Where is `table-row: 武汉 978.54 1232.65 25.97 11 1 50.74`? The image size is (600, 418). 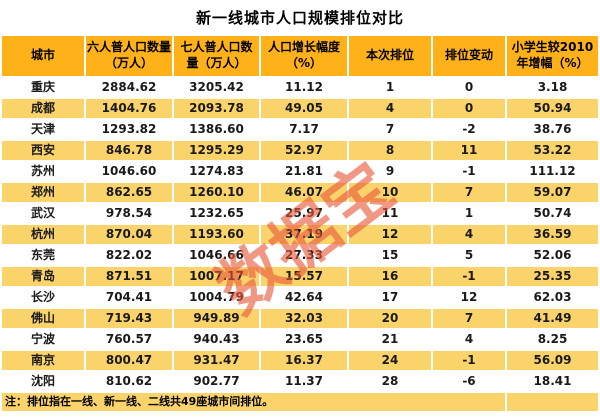
table-row: 武汉 978.54 1232.65 25.97 11 1 50.74 is located at coordinates (300, 213).